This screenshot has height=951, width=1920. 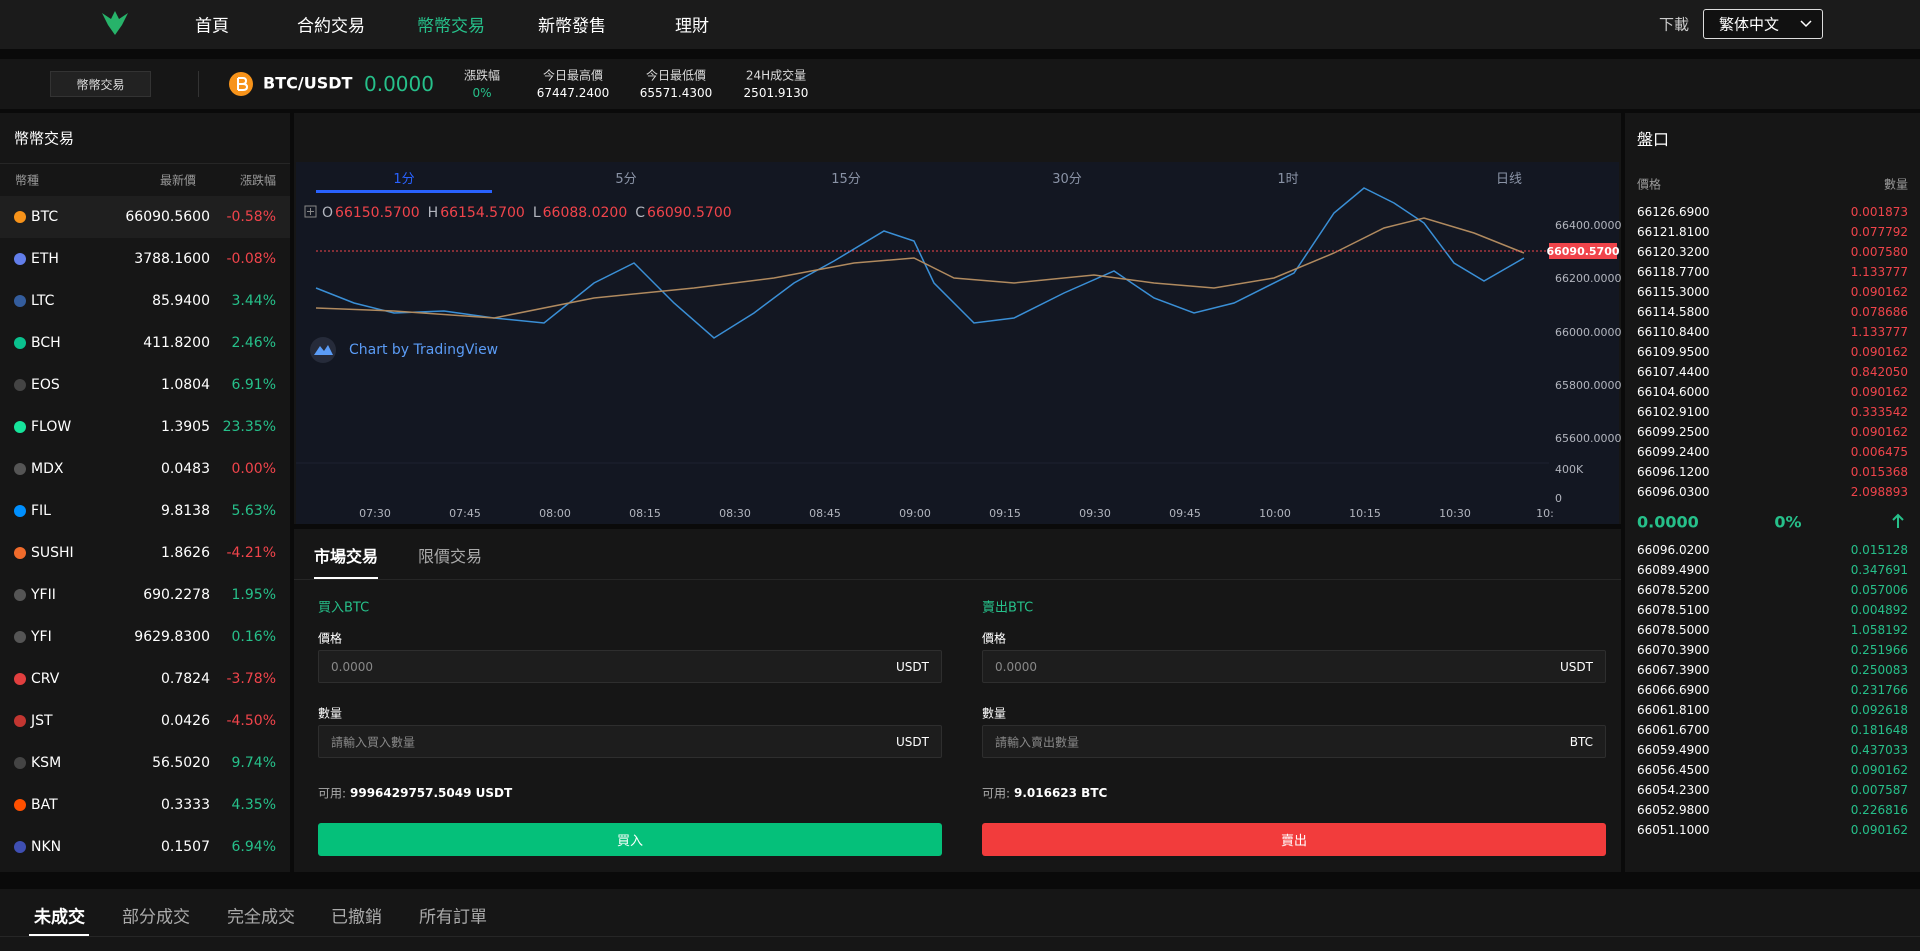 What do you see at coordinates (1806, 24) in the screenshot?
I see `dropdown-arrow` at bounding box center [1806, 24].